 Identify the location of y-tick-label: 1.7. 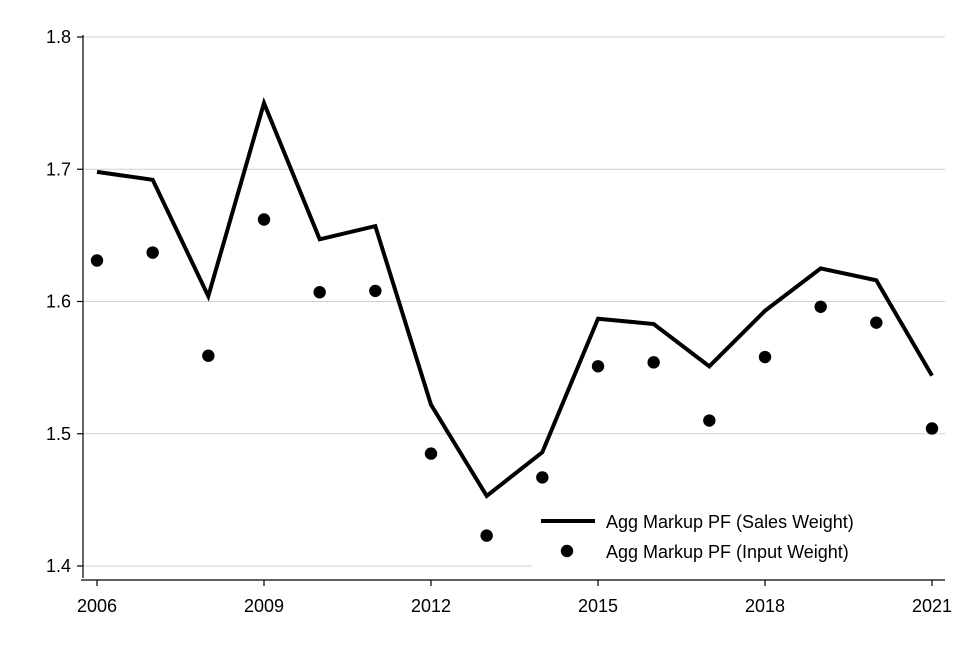
(58, 169).